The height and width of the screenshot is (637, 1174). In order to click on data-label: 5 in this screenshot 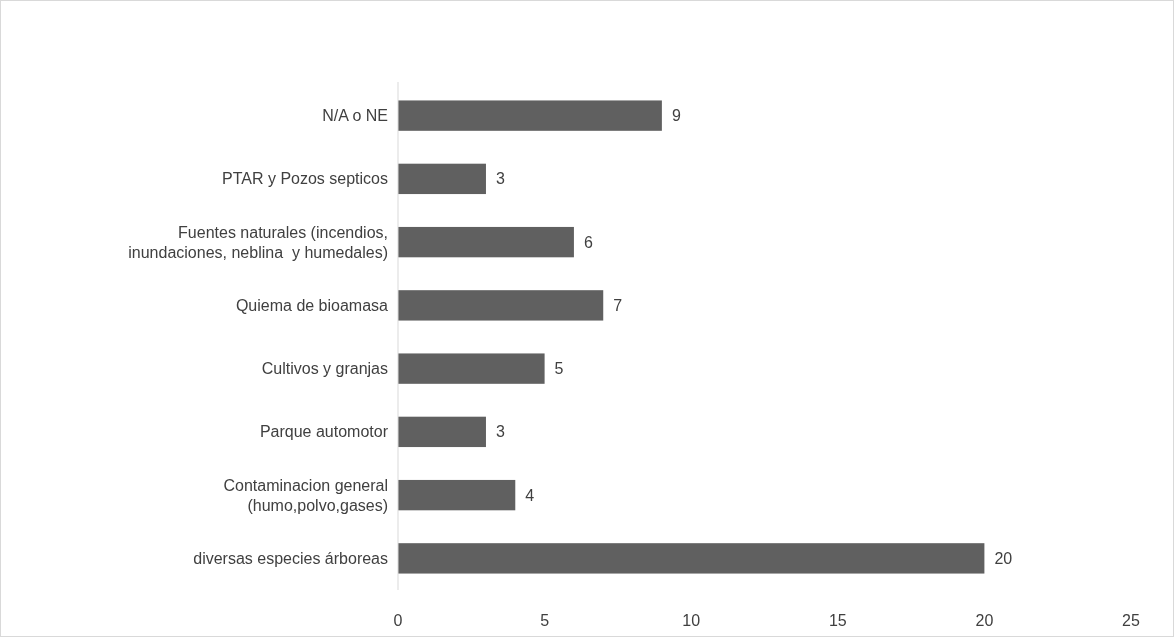, I will do `click(559, 369)`.